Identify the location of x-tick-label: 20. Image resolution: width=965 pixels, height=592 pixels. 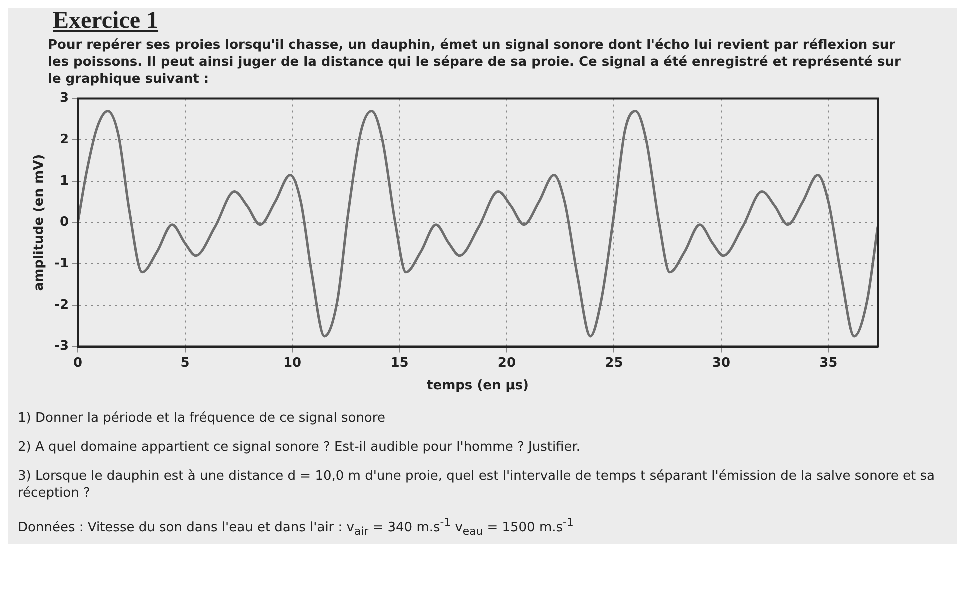
(507, 363).